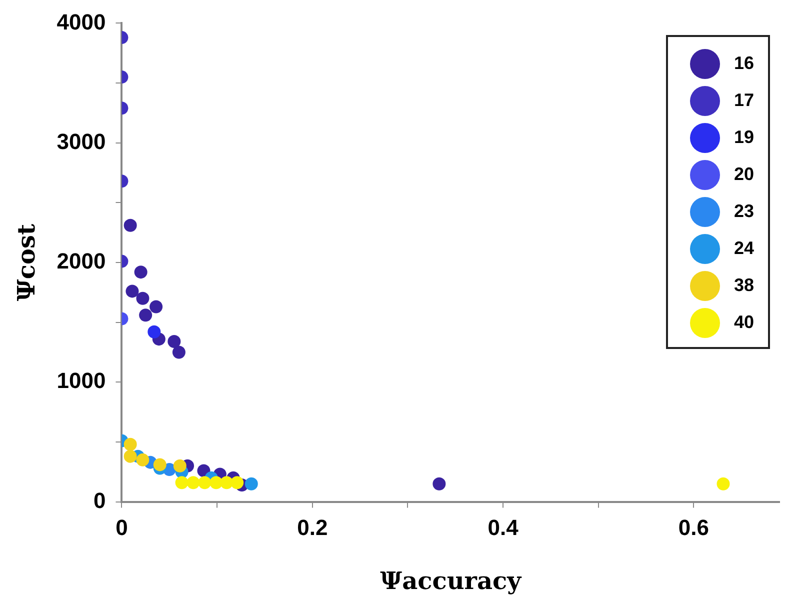 The image size is (786, 601). Describe the element at coordinates (122, 527) in the screenshot. I see `x-tick-label: 0` at that location.